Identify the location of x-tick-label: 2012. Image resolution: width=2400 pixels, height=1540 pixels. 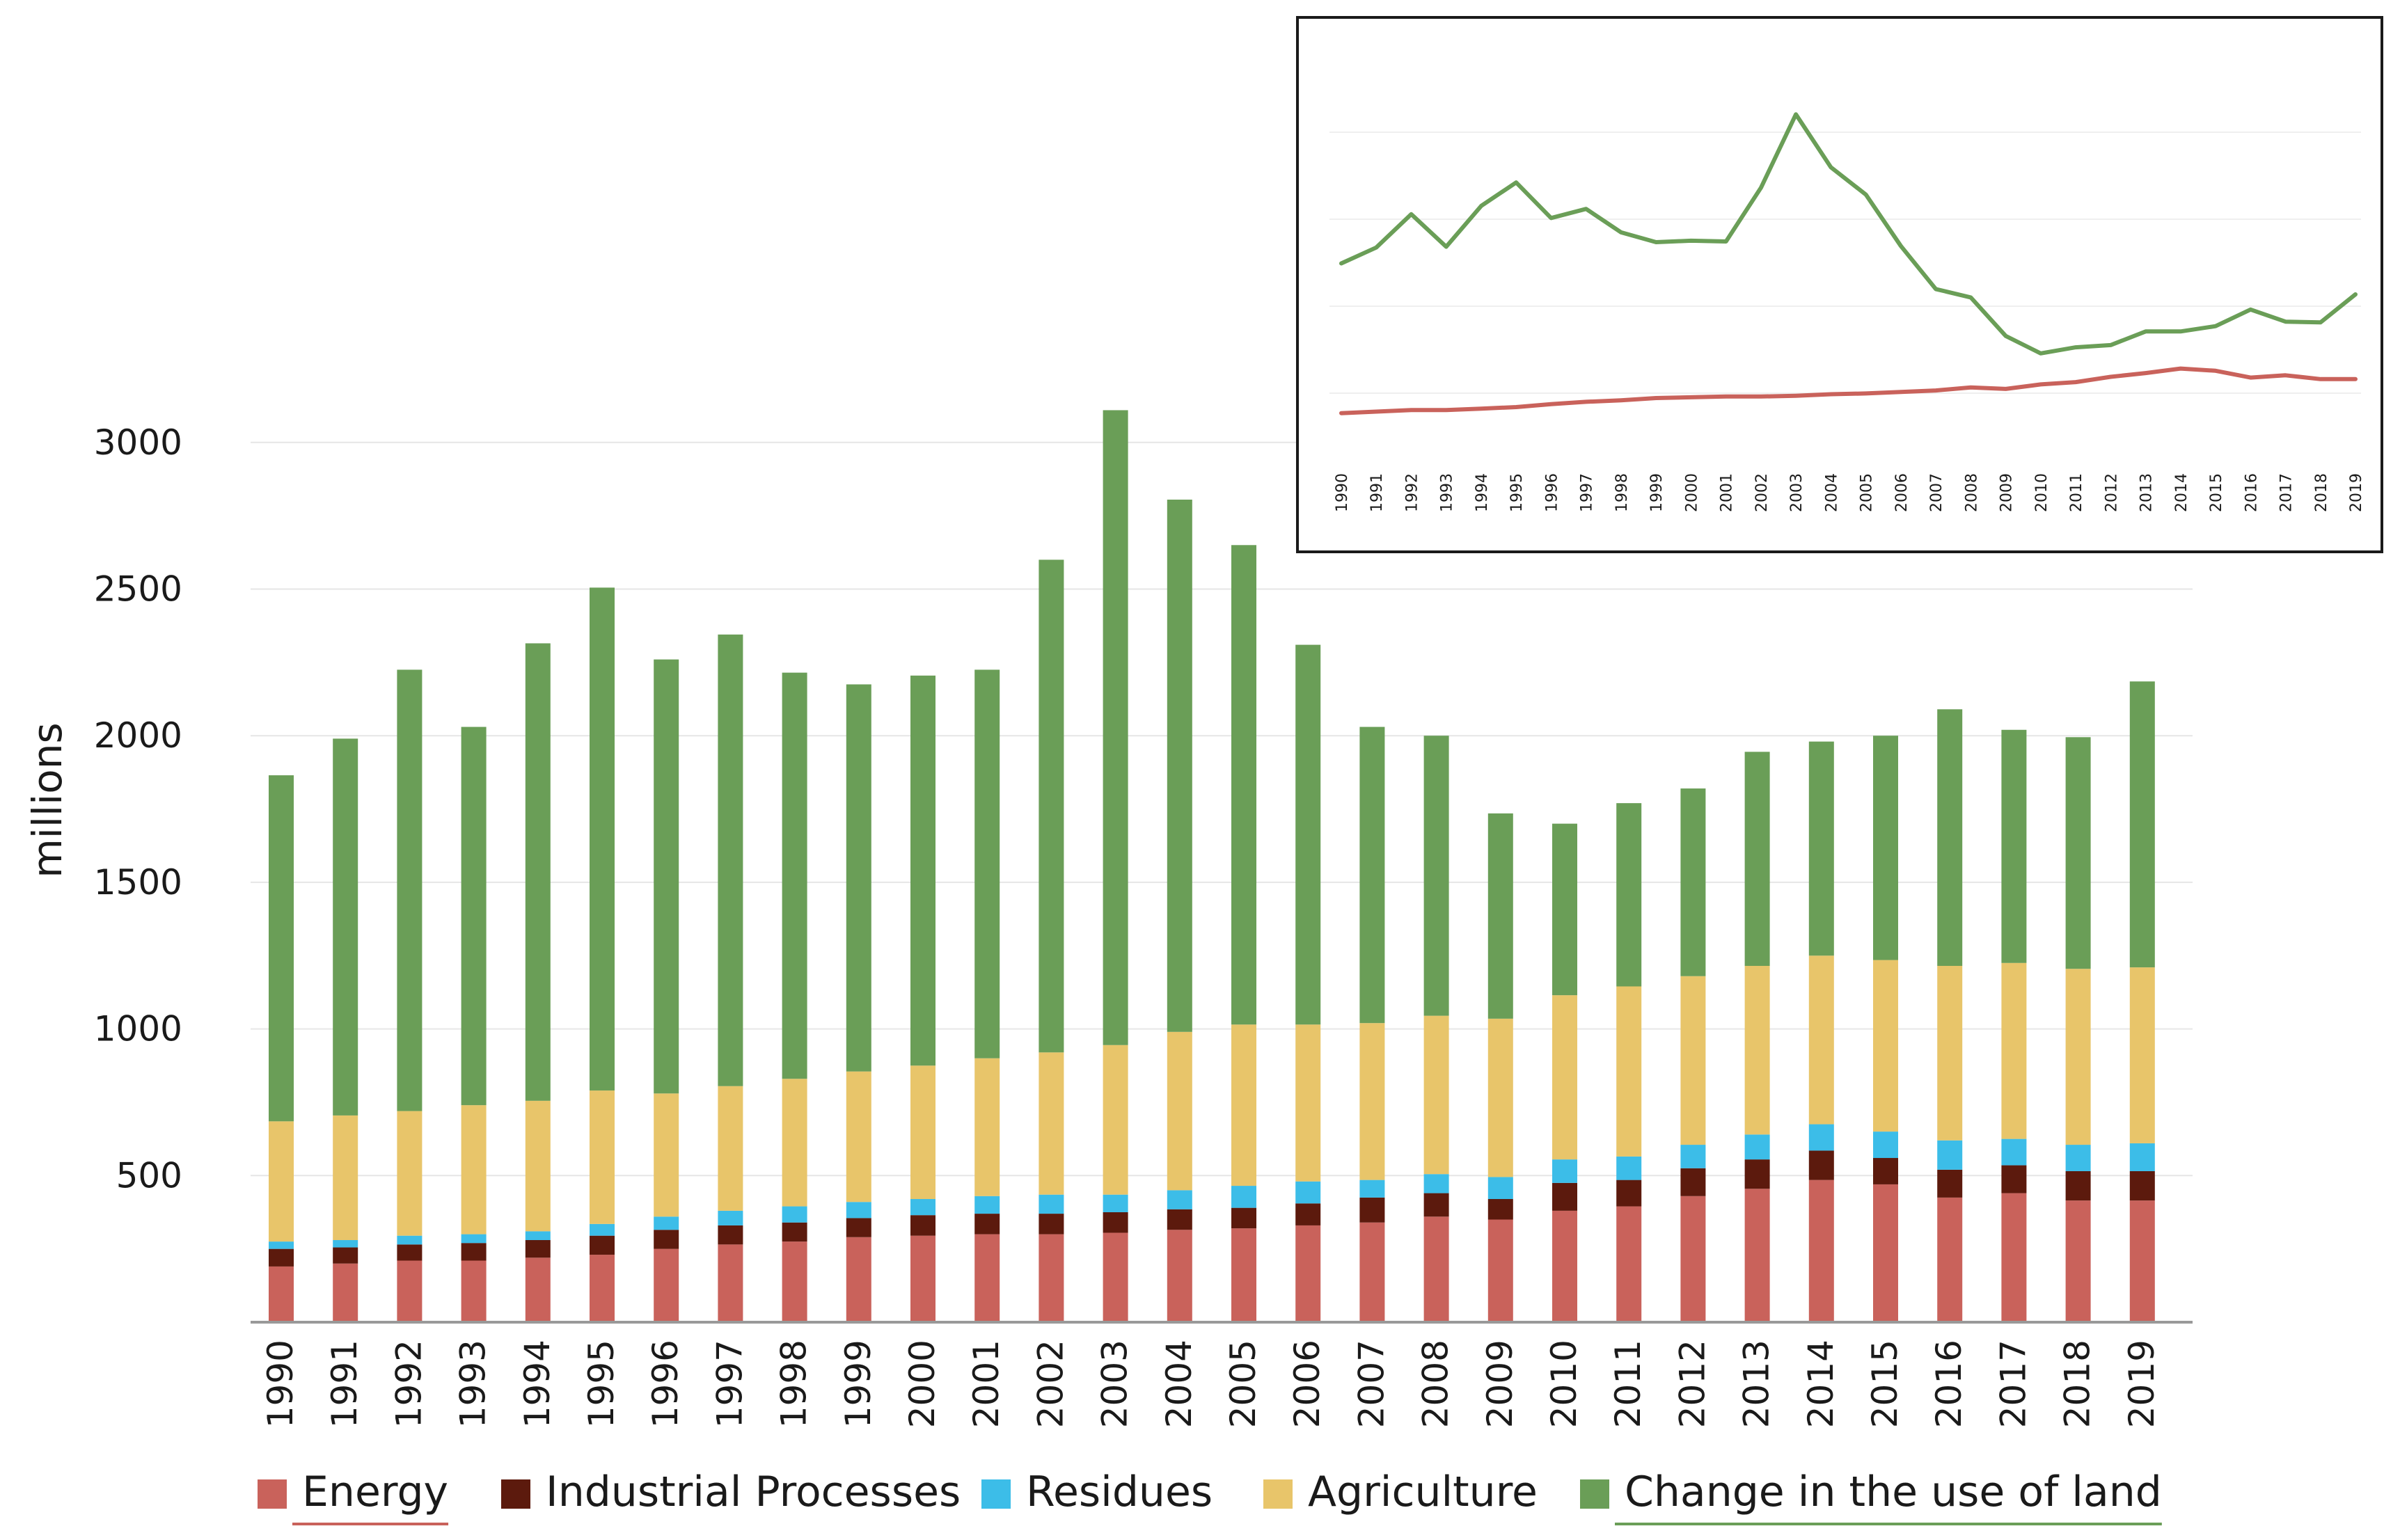
(1692, 1384).